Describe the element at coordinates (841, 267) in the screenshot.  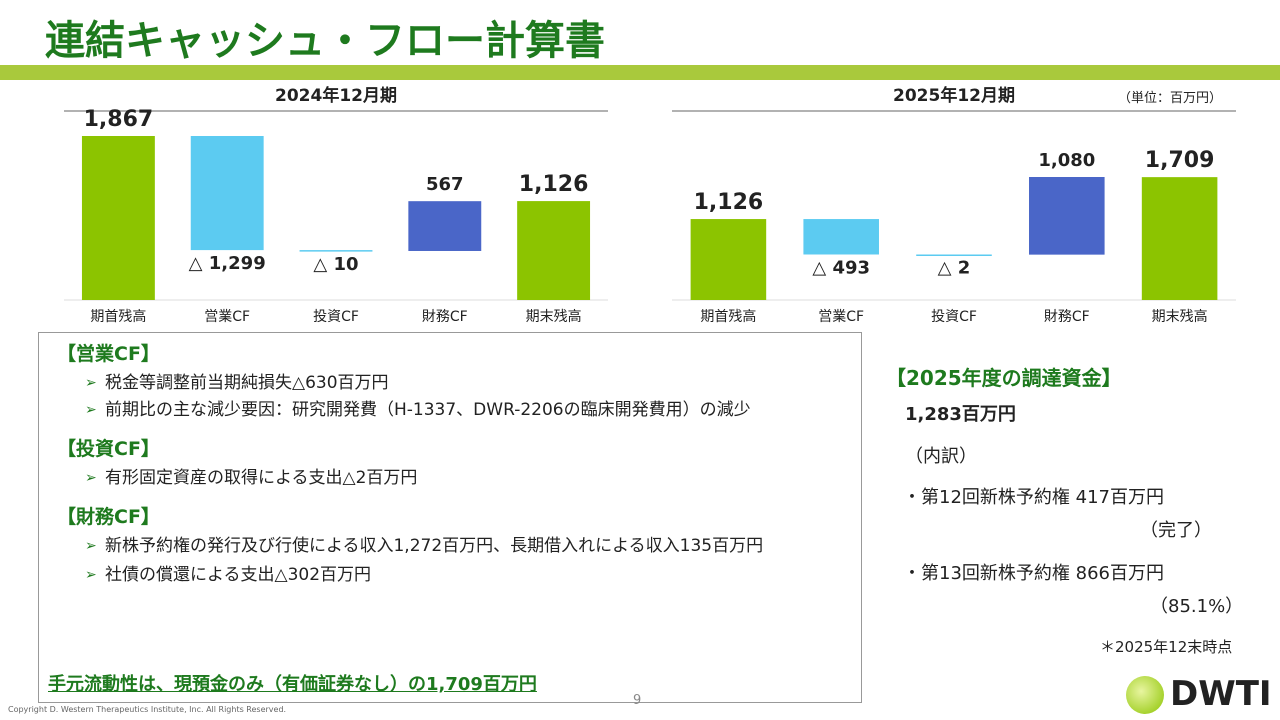
I see `value-label: △ 493` at that location.